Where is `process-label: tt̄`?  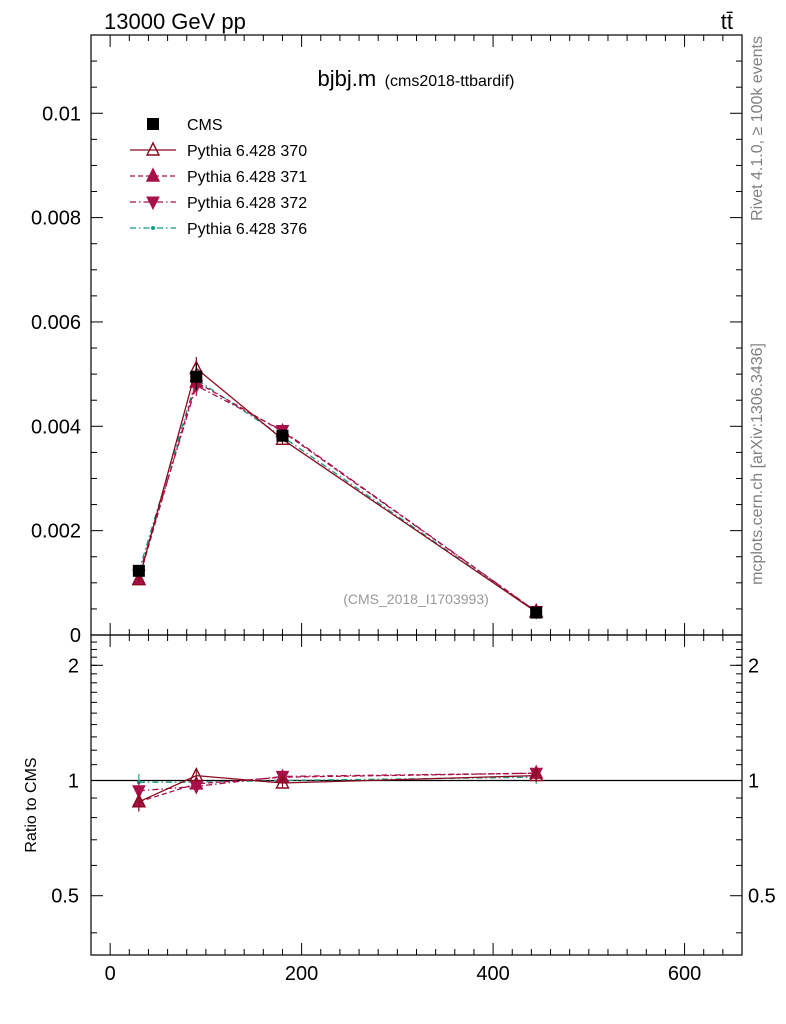
process-label: tt̄ is located at coordinates (727, 21).